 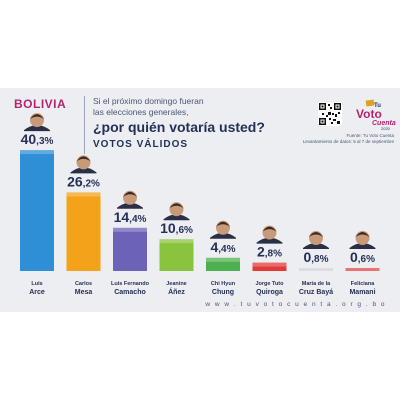 I want to click on question-line-1: Si el próximo domingo fueran, so click(x=148, y=101).